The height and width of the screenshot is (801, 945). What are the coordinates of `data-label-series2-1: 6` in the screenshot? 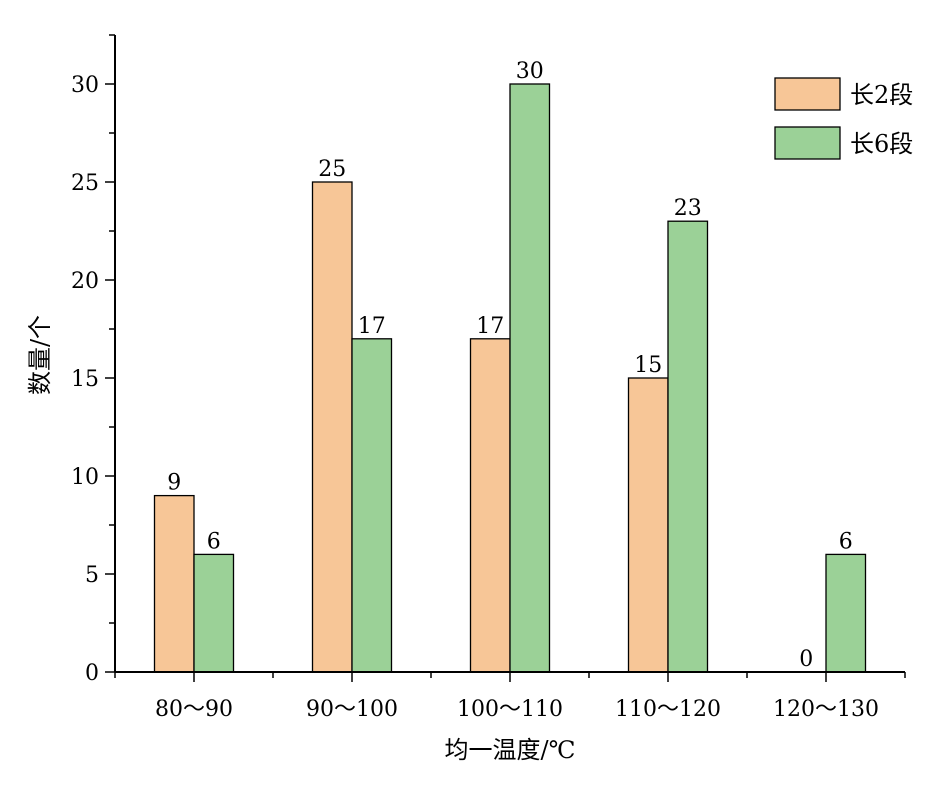 It's located at (214, 541).